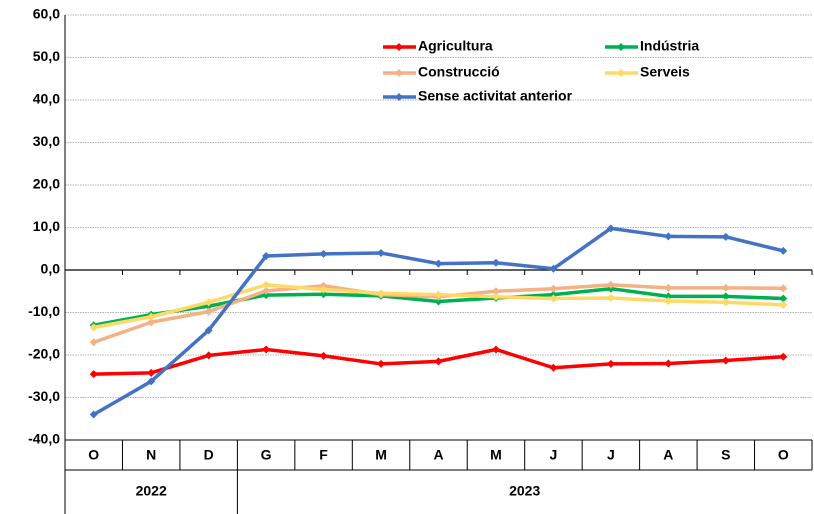 The width and height of the screenshot is (814, 514). Describe the element at coordinates (46, 184) in the screenshot. I see `y-tick-label: 20,0` at that location.